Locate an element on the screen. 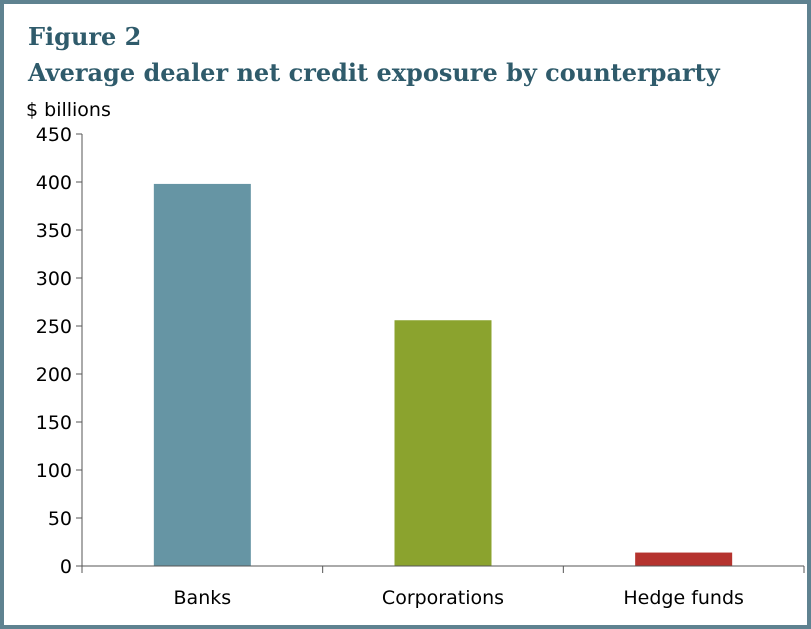 Image resolution: width=811 pixels, height=629 pixels. y-tick-label: 200 is located at coordinates (54, 375).